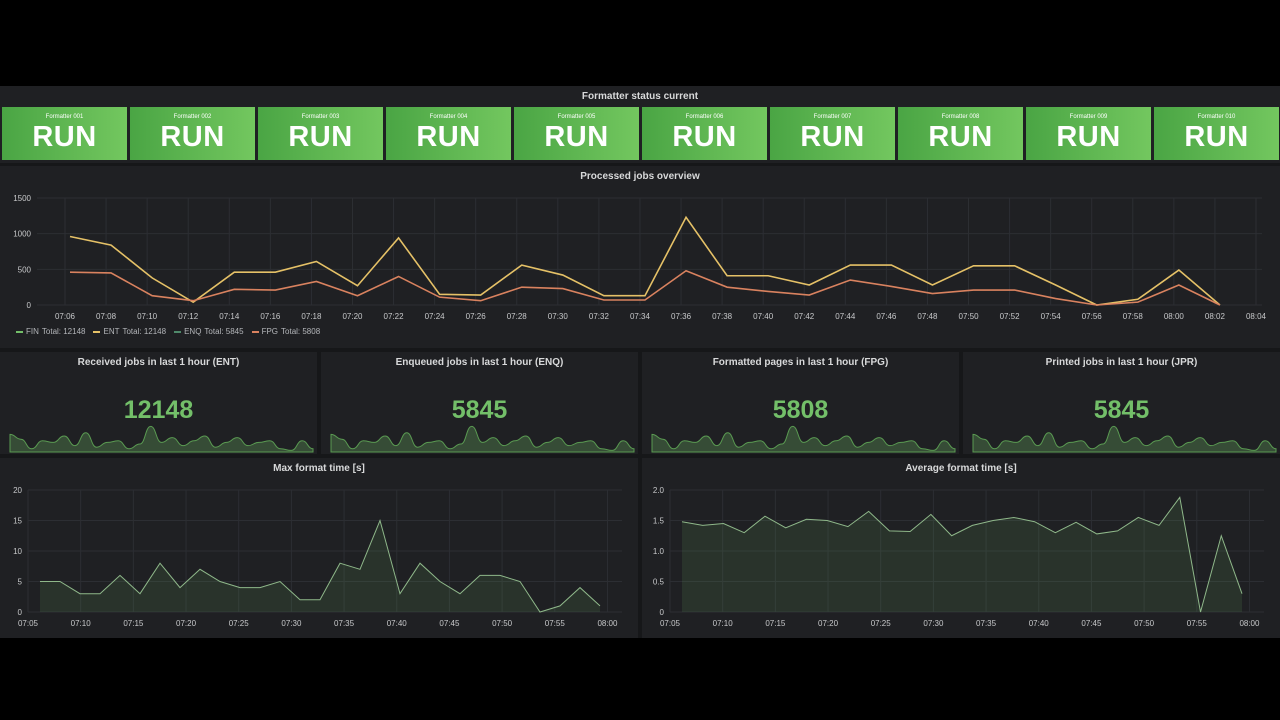 The image size is (1280, 720). I want to click on formatter-status-tile: Formatter 005 RUN, so click(576, 133).